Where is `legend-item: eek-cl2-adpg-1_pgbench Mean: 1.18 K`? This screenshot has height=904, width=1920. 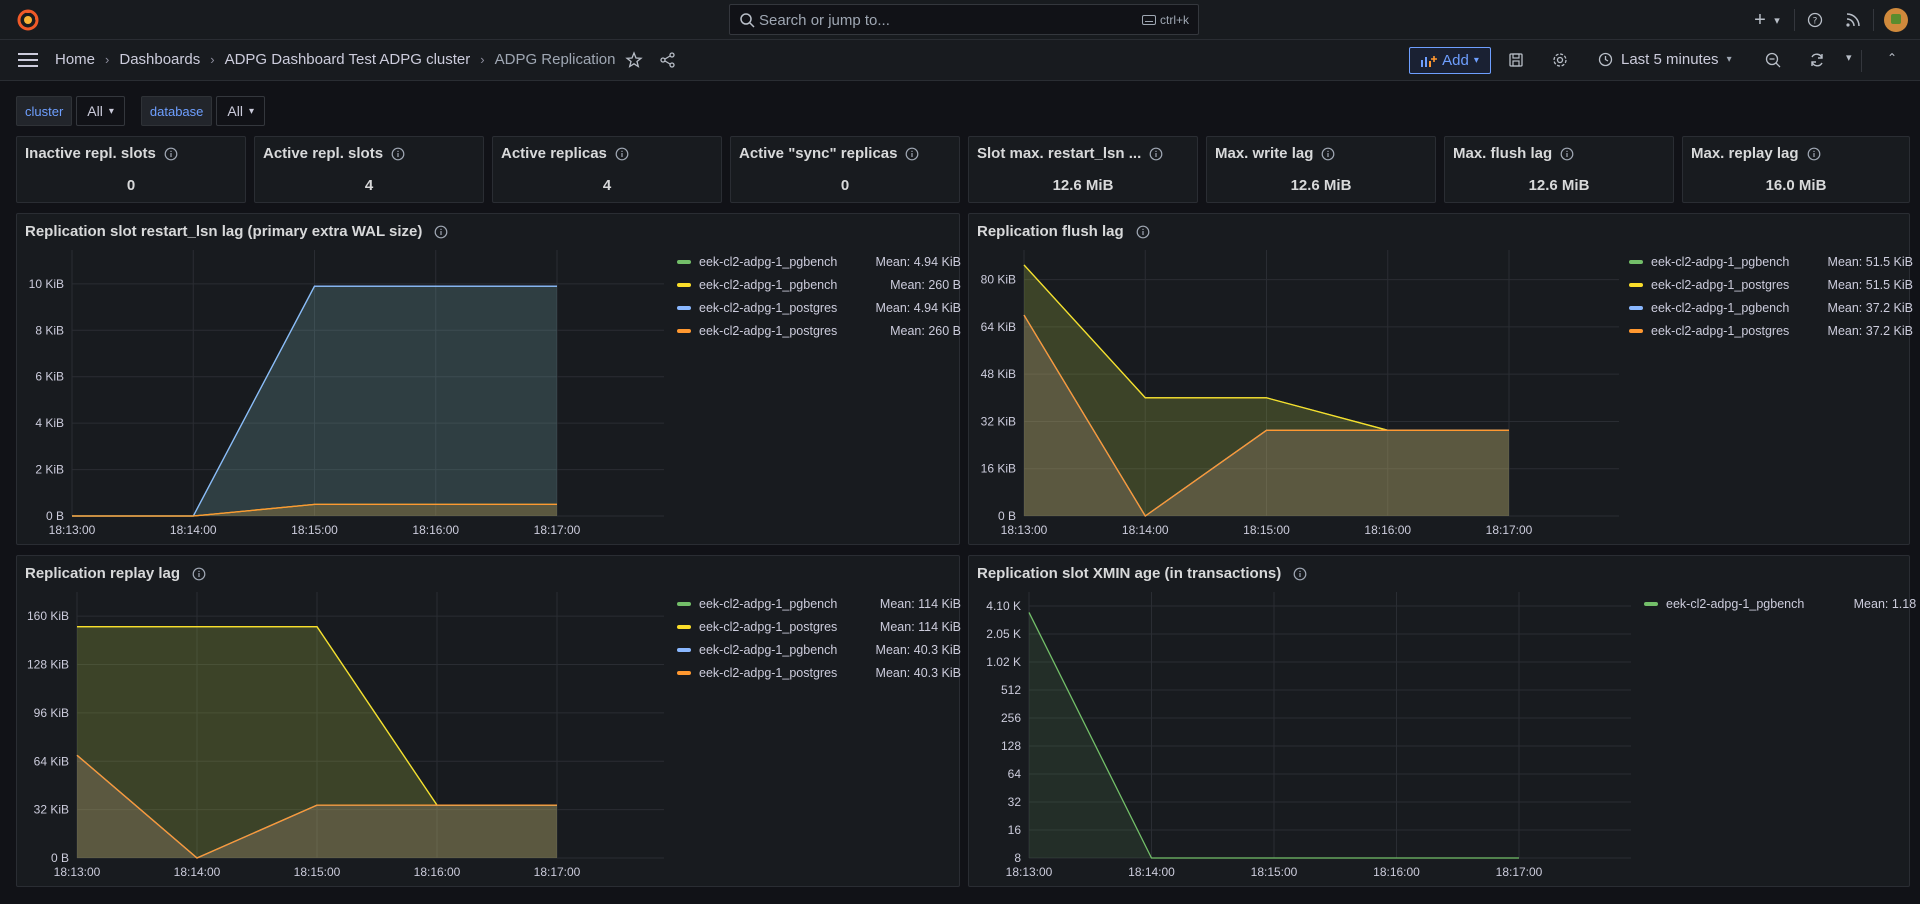
legend-item: eek-cl2-adpg-1_pgbench Mean: 1.18 K is located at coordinates (1782, 603).